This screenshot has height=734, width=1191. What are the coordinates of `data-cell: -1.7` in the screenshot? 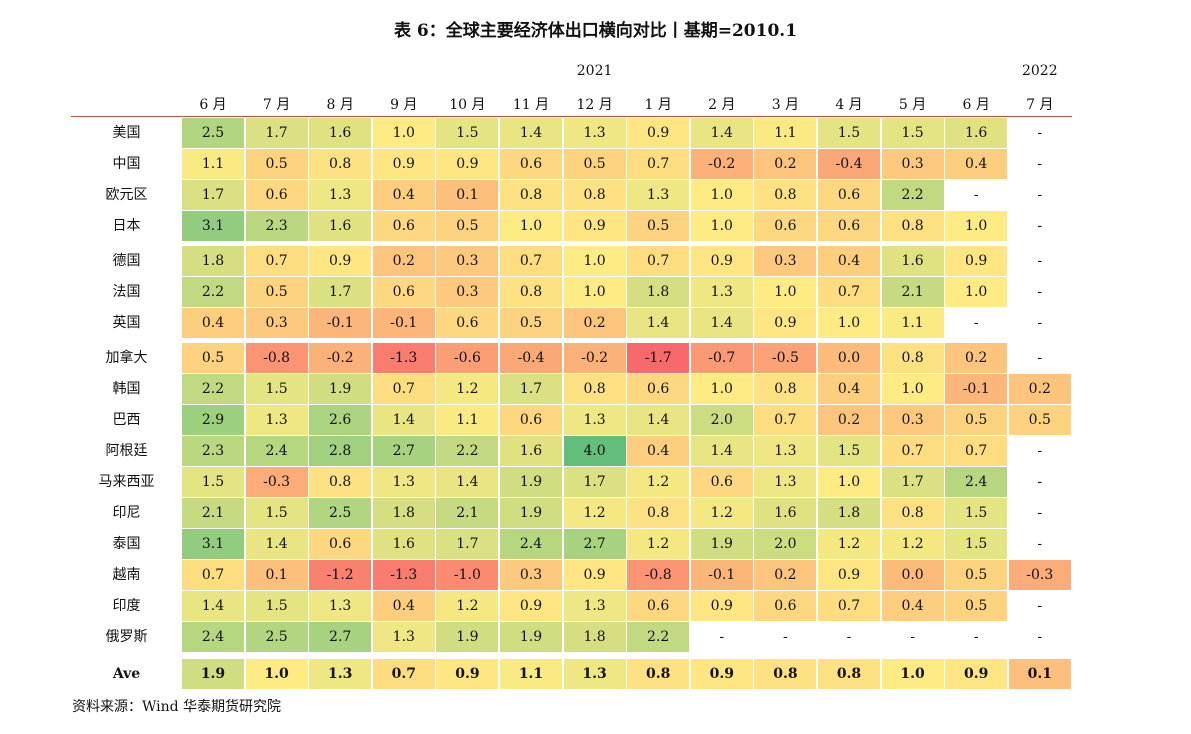 It's located at (658, 358).